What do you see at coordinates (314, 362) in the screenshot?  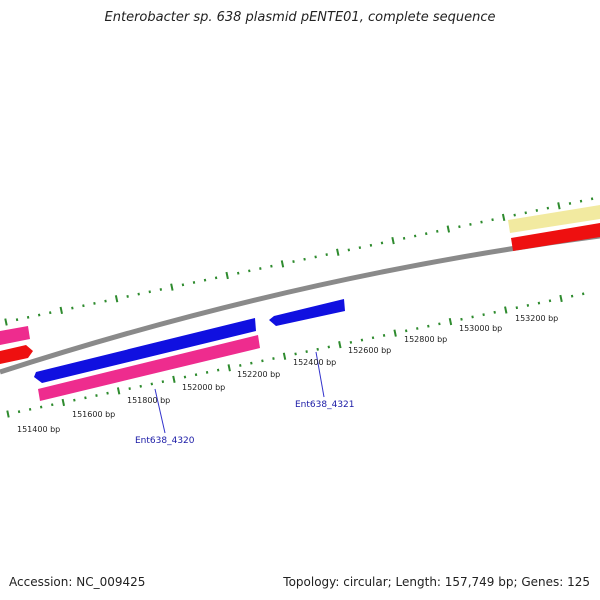 I see `tick-label: 152400 bp` at bounding box center [314, 362].